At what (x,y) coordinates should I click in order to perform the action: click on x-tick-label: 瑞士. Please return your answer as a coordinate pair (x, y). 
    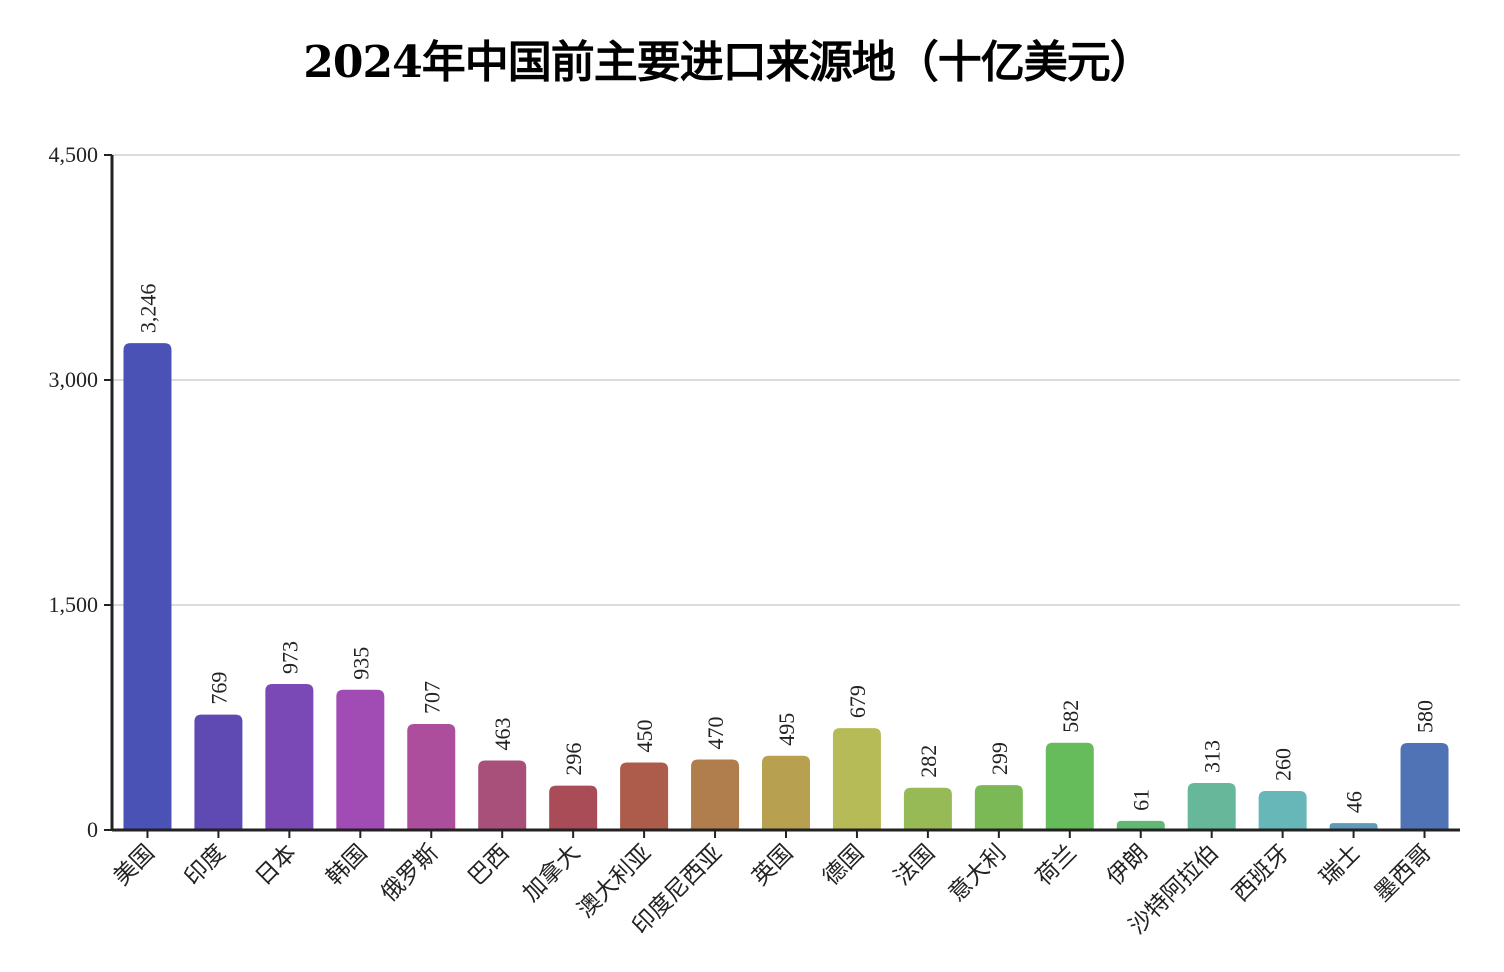
    Looking at the image, I should click on (1340, 865).